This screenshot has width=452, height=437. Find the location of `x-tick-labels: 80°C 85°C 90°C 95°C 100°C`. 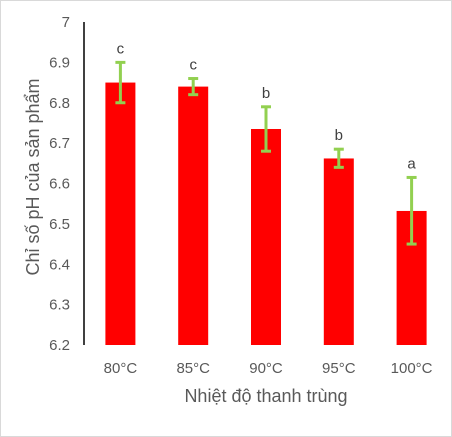

x-tick-labels: 80°C 85°C 90°C 95°C 100°C is located at coordinates (268, 368).